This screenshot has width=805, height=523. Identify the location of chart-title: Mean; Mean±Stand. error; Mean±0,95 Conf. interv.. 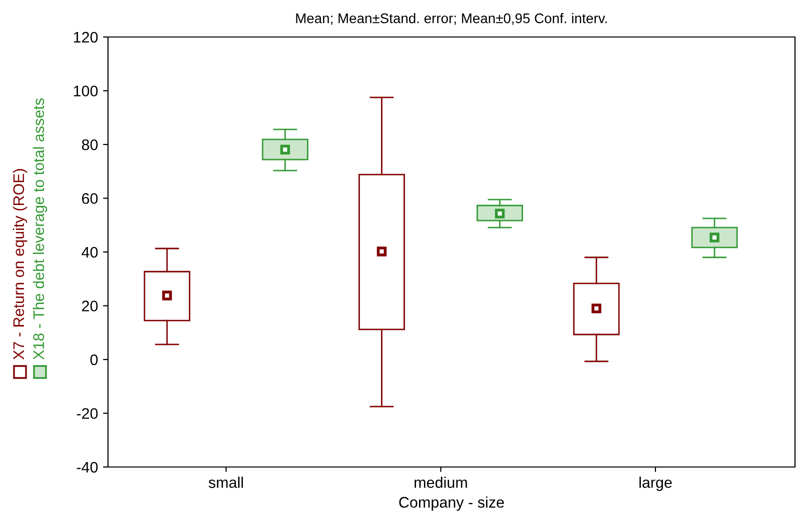
(451, 19).